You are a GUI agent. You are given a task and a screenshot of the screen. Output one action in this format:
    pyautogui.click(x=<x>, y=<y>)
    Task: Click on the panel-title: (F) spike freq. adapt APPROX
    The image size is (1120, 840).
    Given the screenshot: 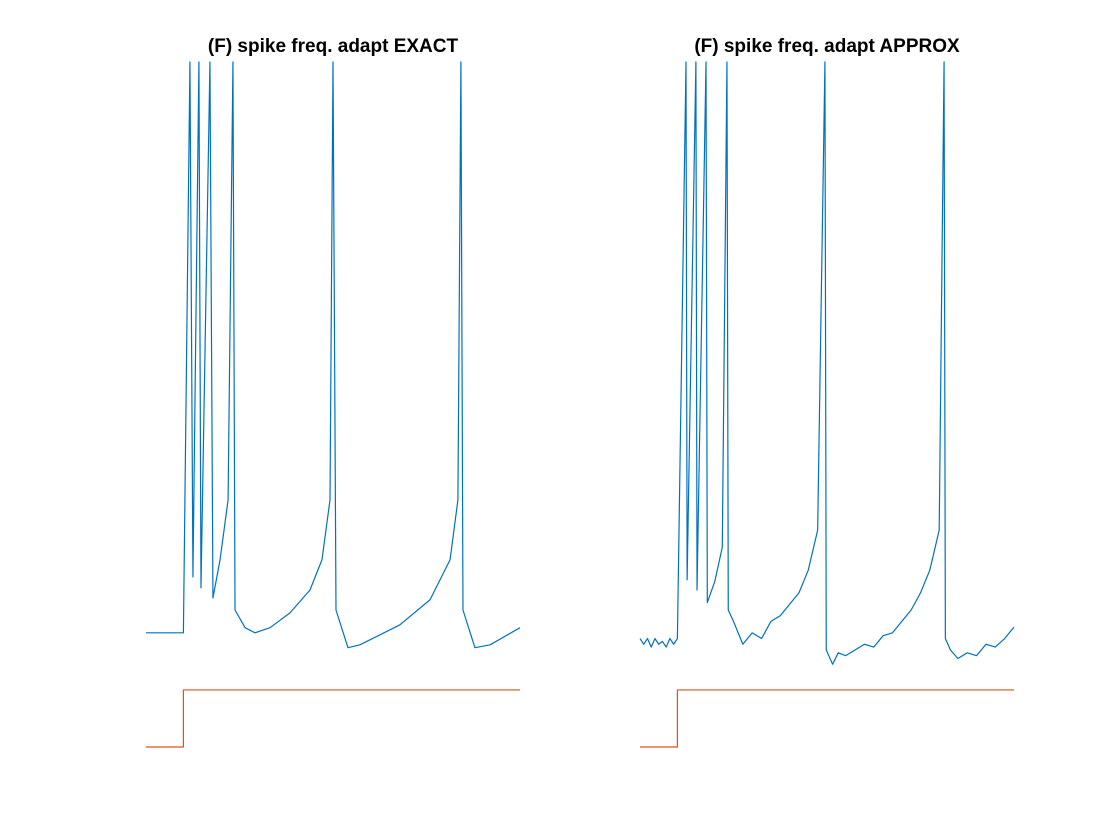 What is the action you would take?
    pyautogui.click(x=827, y=46)
    